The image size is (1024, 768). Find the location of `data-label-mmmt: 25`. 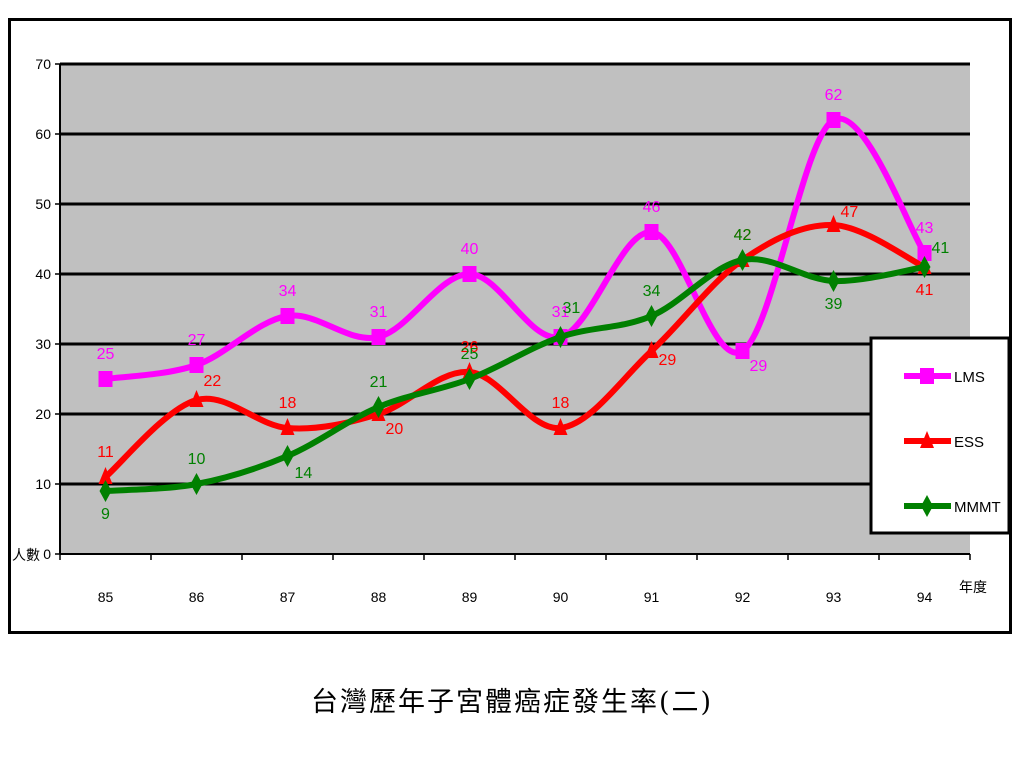

data-label-mmmt: 25 is located at coordinates (470, 354).